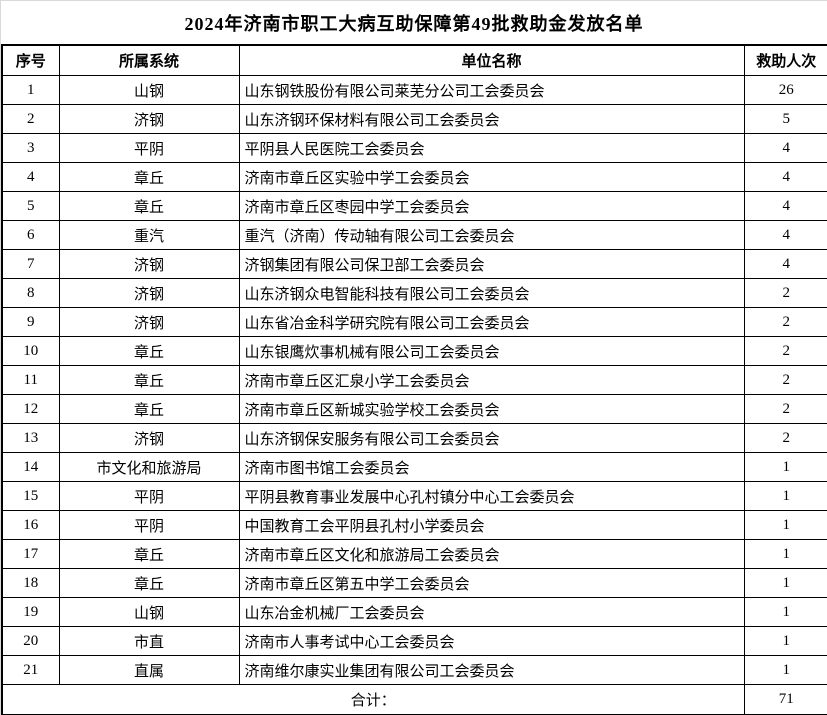  What do you see at coordinates (414, 206) in the screenshot?
I see `table-row: 5 章丘 济南市章丘区枣园中学工会委员会 4` at bounding box center [414, 206].